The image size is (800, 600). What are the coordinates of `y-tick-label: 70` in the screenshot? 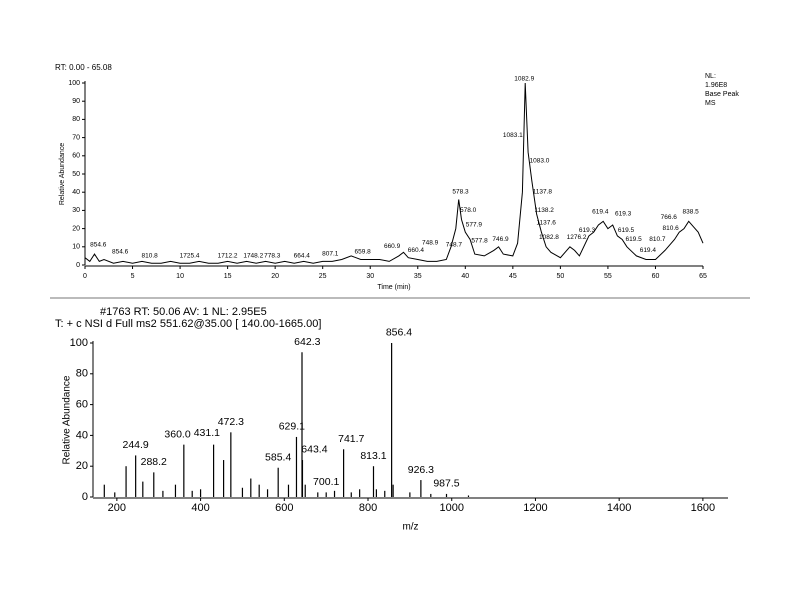 It's located at (76, 137).